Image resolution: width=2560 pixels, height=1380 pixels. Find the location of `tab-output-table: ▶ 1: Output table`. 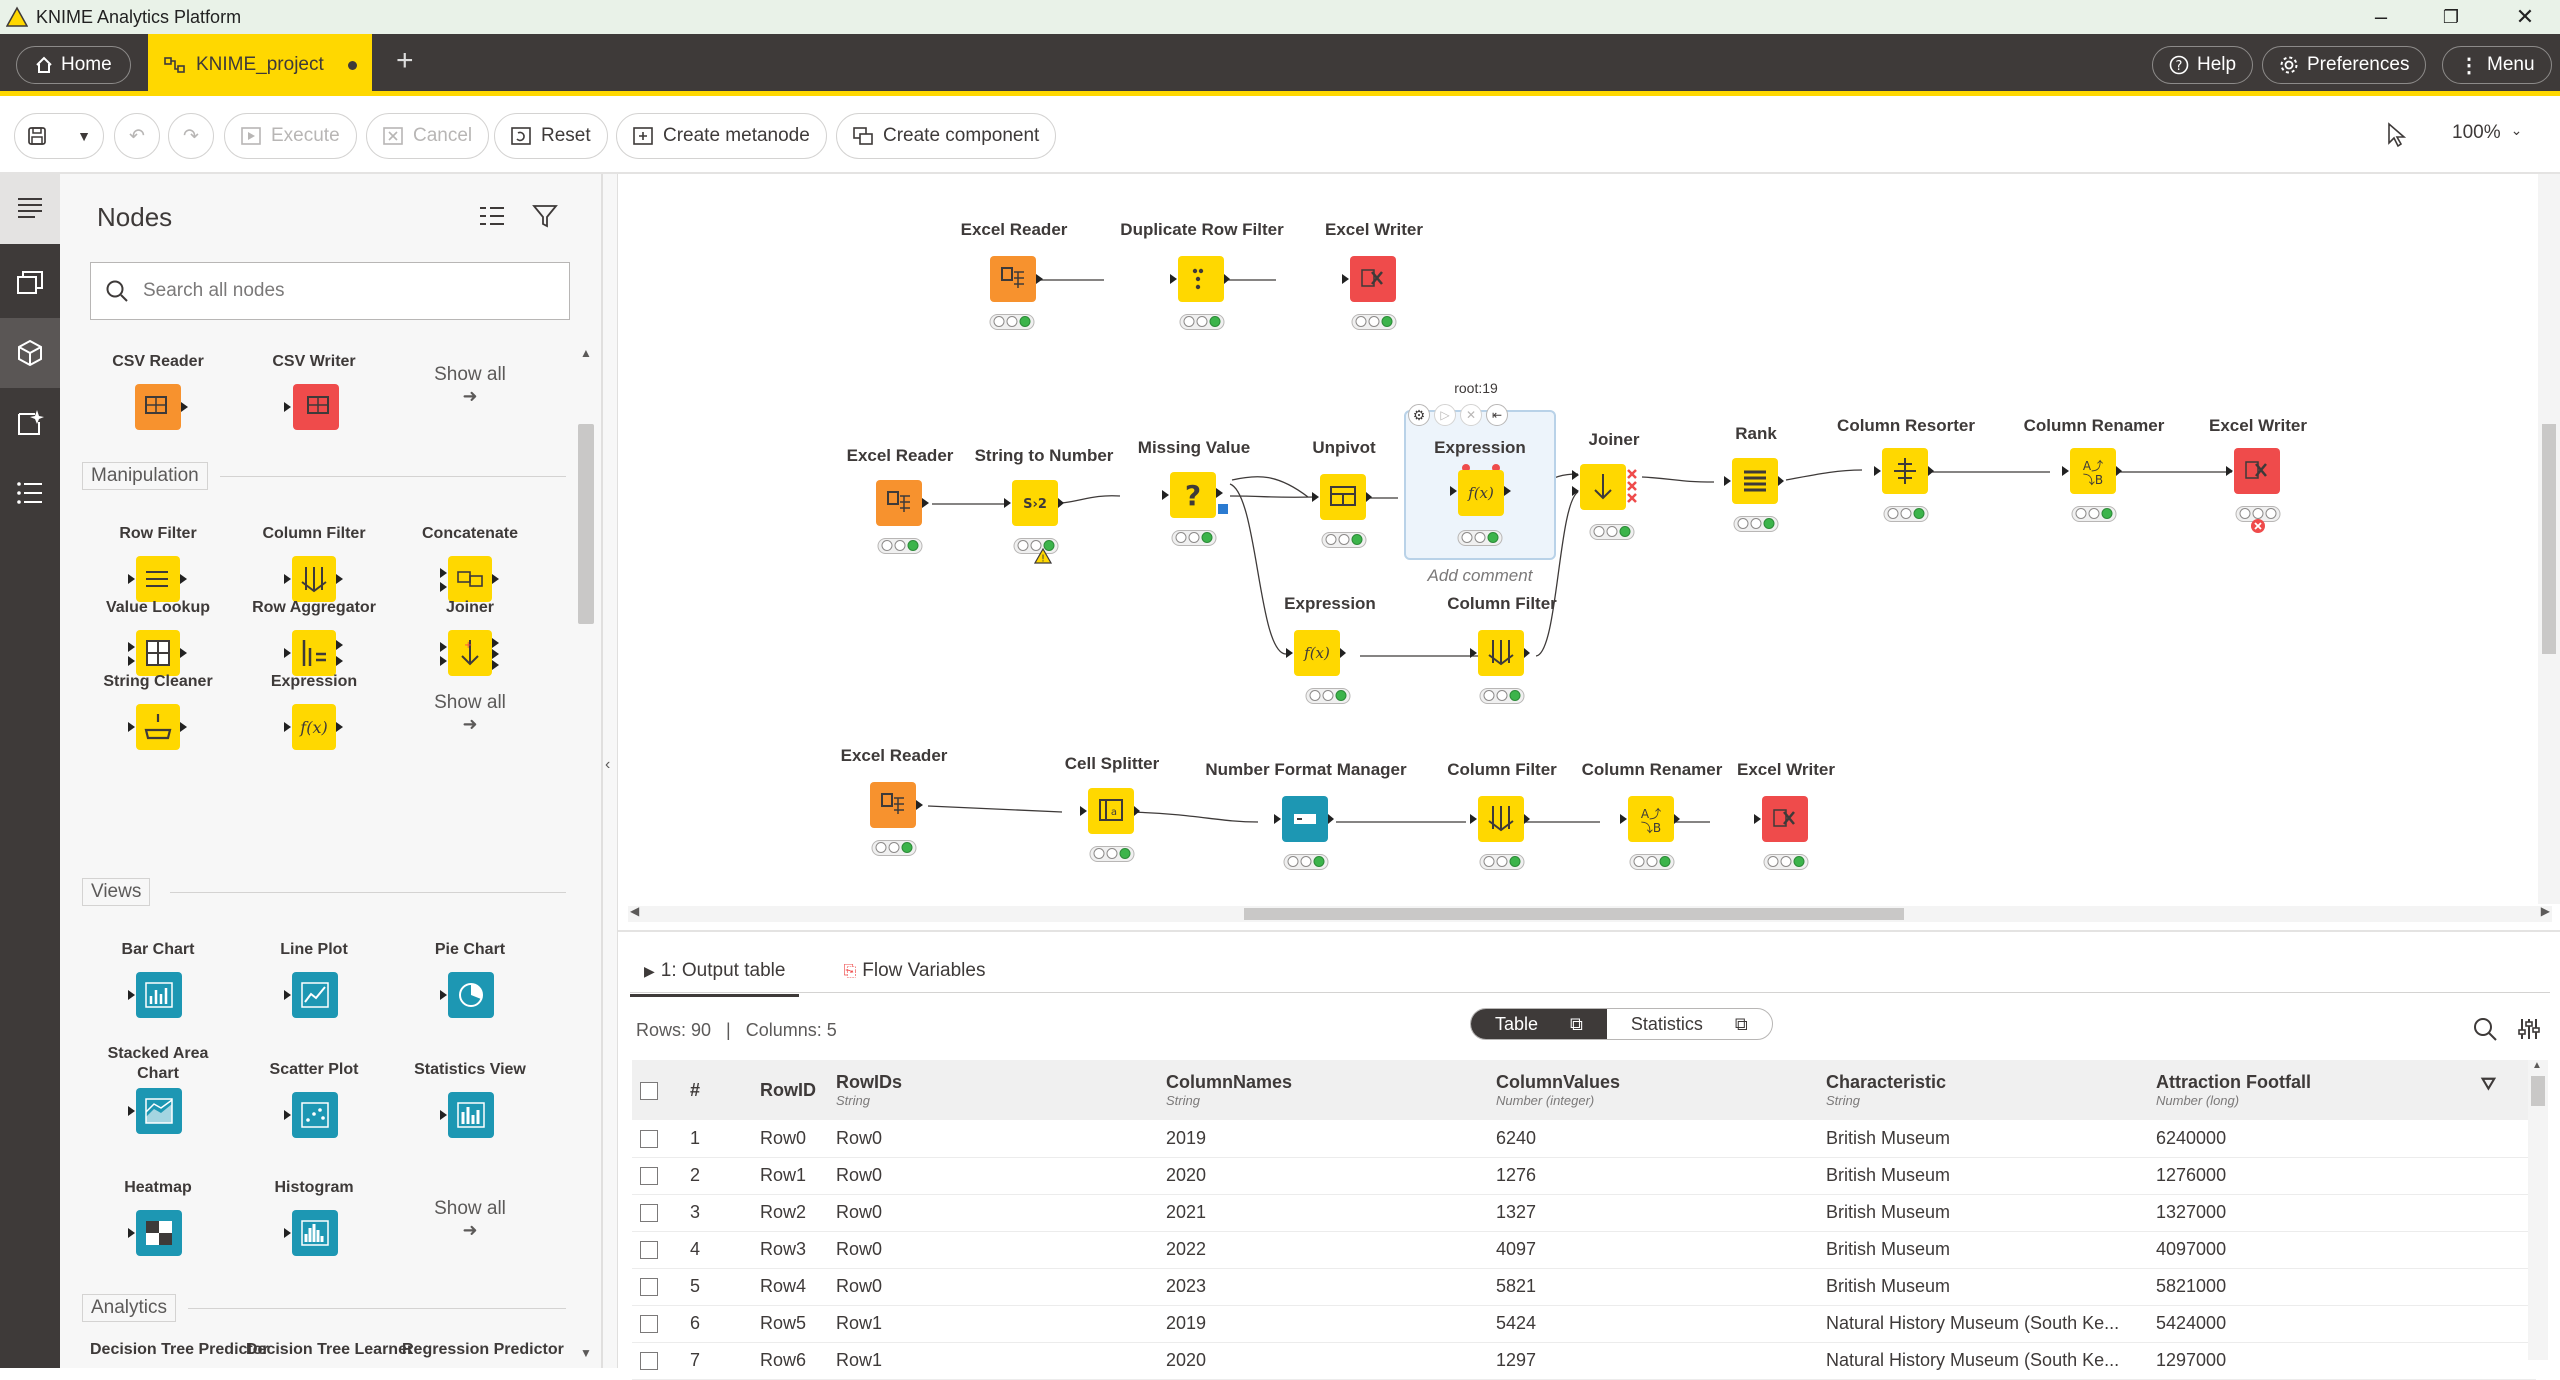

tab-output-table: ▶ 1: Output table is located at coordinates (715, 972).